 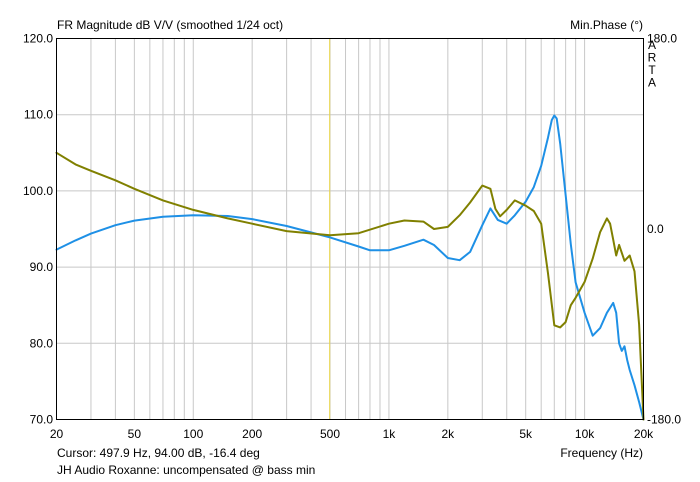 I want to click on y-tick-label: 90.0, so click(x=42, y=267).